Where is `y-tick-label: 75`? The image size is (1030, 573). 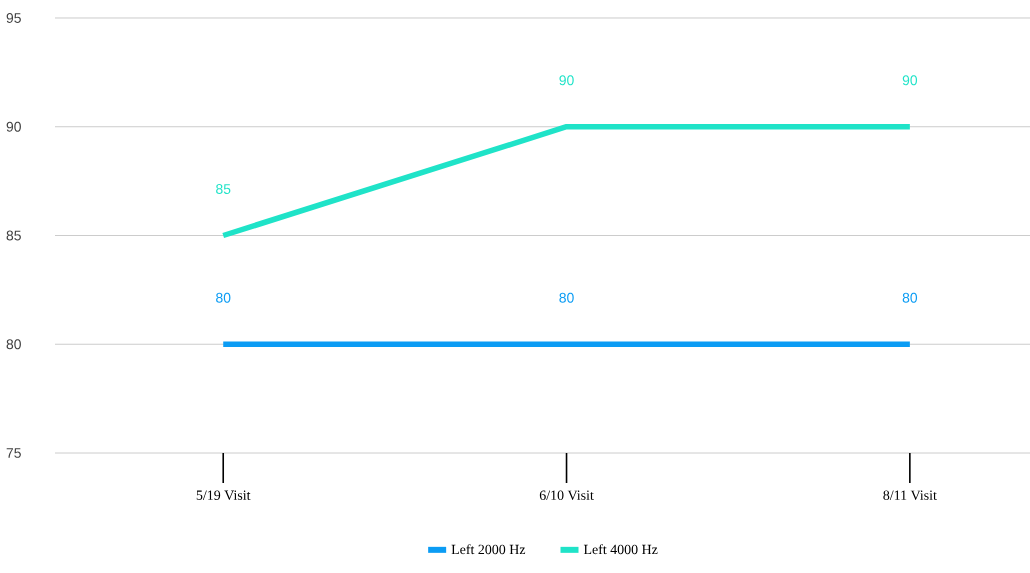 y-tick-label: 75 is located at coordinates (13, 453).